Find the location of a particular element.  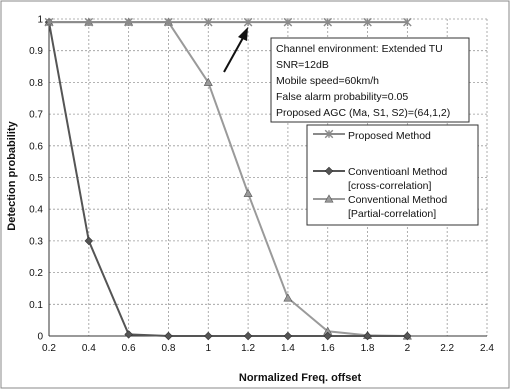

y-tick-label: 0.6 is located at coordinates (36, 146).